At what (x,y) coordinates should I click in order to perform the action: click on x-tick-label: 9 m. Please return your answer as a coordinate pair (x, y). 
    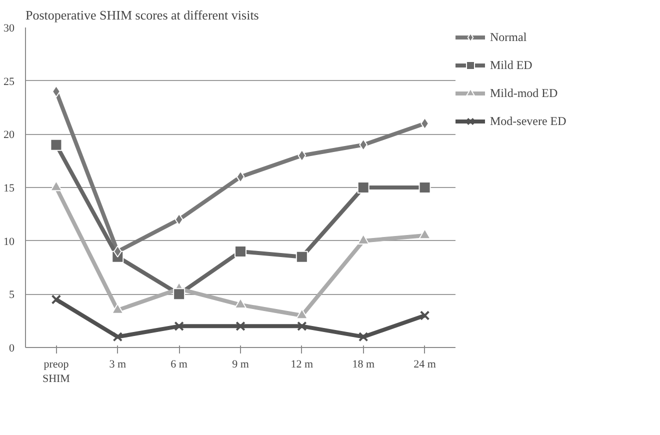
    Looking at the image, I should click on (241, 364).